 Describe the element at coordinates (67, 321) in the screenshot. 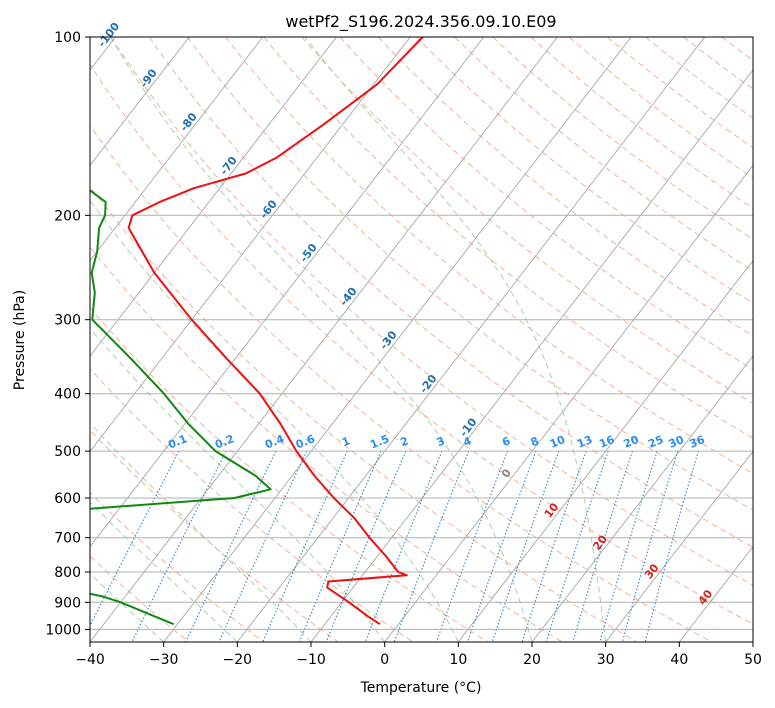

I see `y-tick-label: 300` at that location.